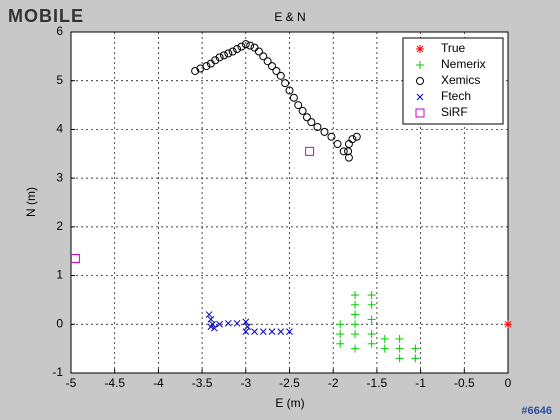 Image resolution: width=560 pixels, height=420 pixels. I want to click on x-tick-label: -1, so click(420, 383).